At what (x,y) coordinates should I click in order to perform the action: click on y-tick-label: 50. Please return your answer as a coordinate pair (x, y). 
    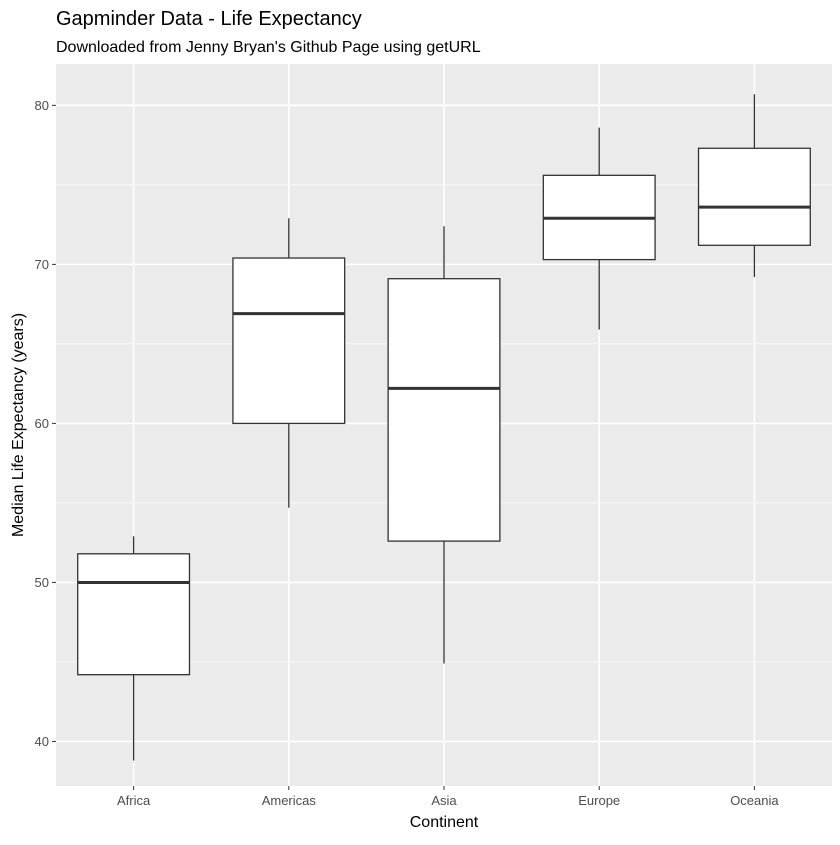
    Looking at the image, I should click on (42, 582).